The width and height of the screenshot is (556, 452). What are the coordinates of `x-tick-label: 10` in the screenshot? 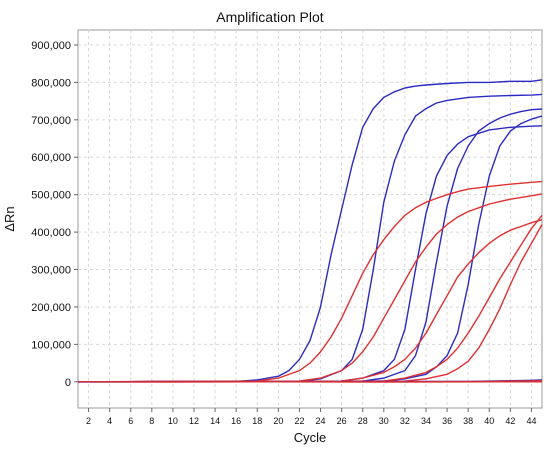 It's located at (173, 421).